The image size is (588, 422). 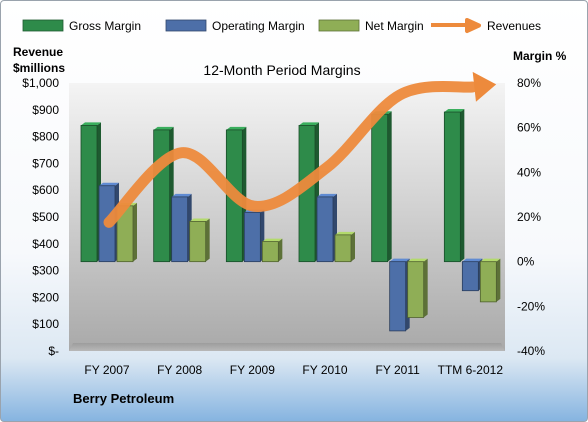 I want to click on x-axis-tick-label: FY 2007, so click(x=106, y=370).